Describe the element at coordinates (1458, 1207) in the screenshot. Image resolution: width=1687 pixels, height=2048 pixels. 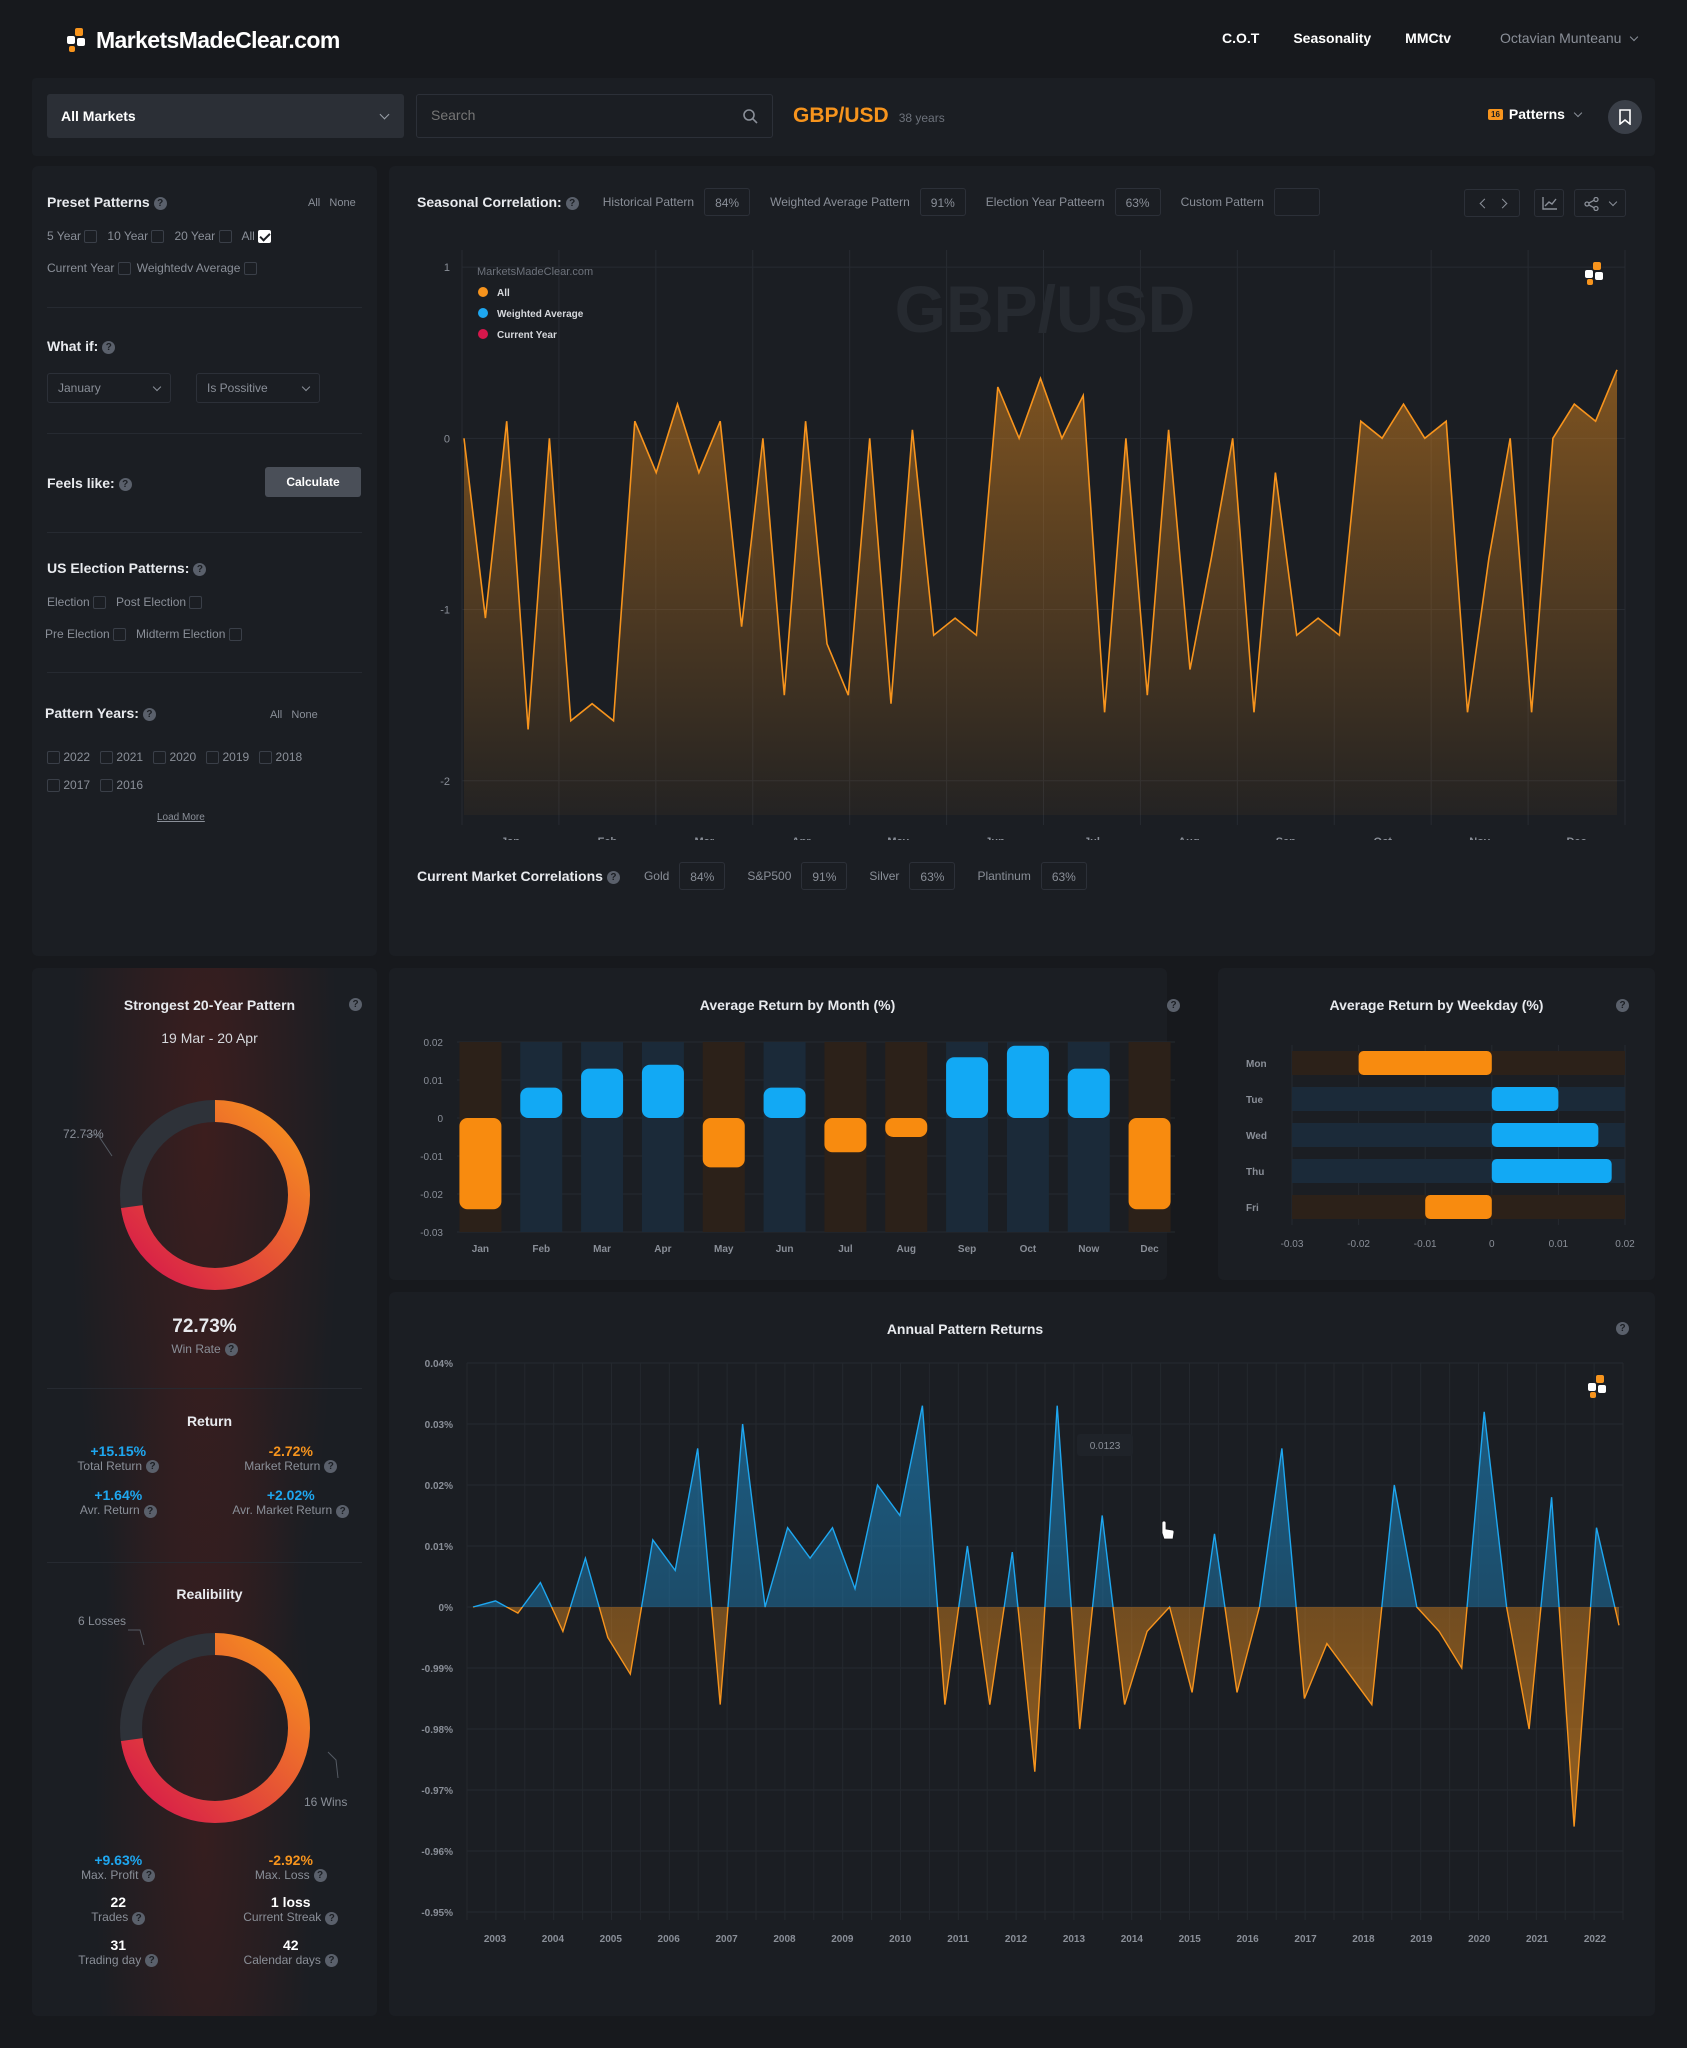
I see `bar-fri` at that location.